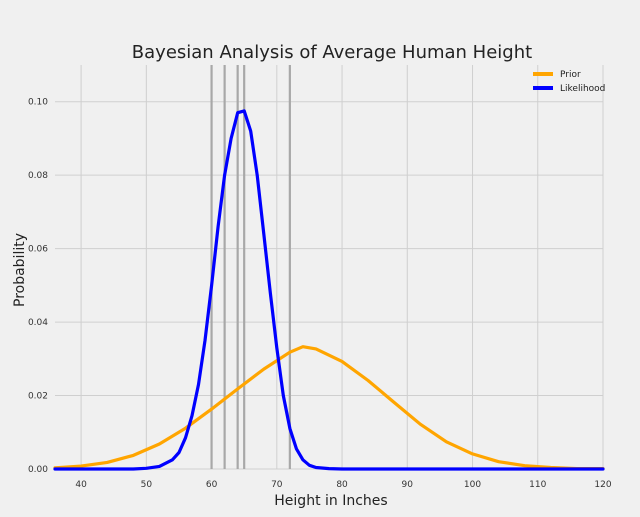 This screenshot has width=640, height=517. Describe the element at coordinates (408, 485) in the screenshot. I see `x-tick-label: 90` at that location.